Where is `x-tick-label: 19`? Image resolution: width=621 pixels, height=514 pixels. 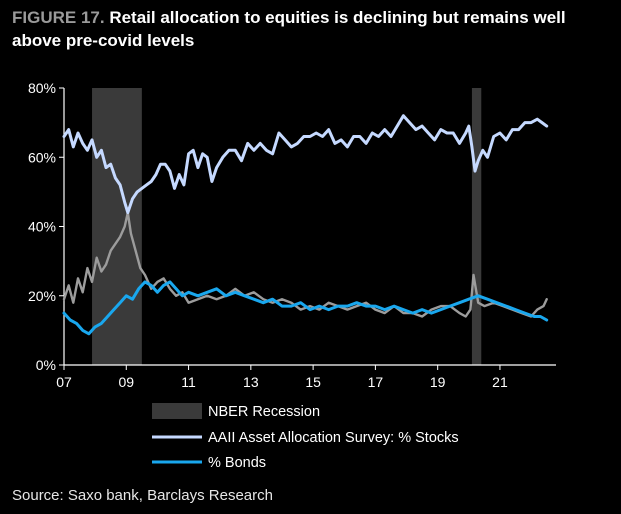 x-tick-label: 19 is located at coordinates (438, 382).